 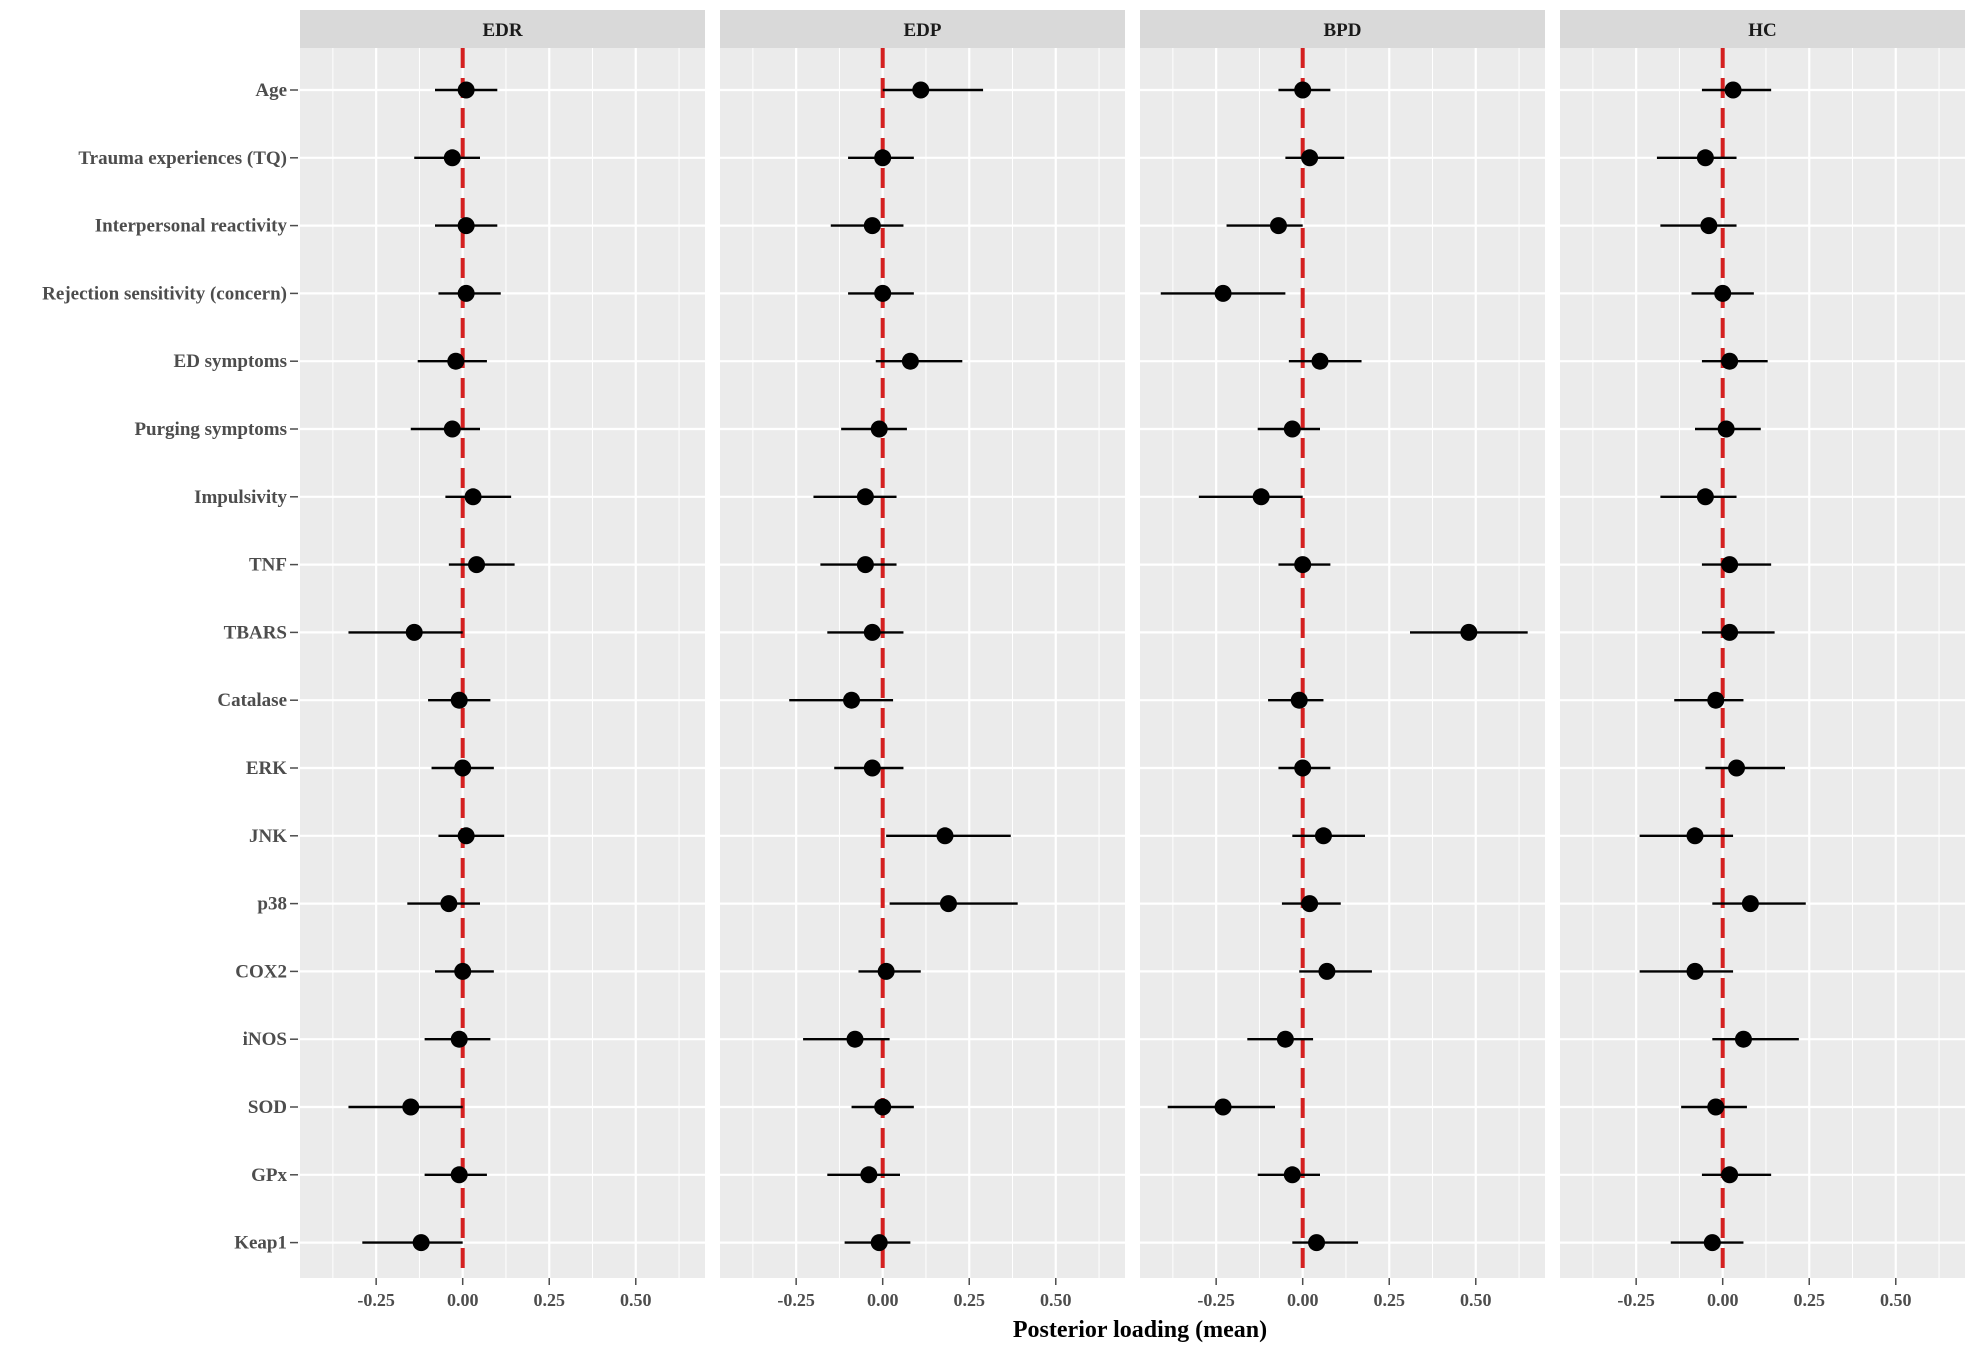 I want to click on row-label: JNK, so click(x=268, y=836).